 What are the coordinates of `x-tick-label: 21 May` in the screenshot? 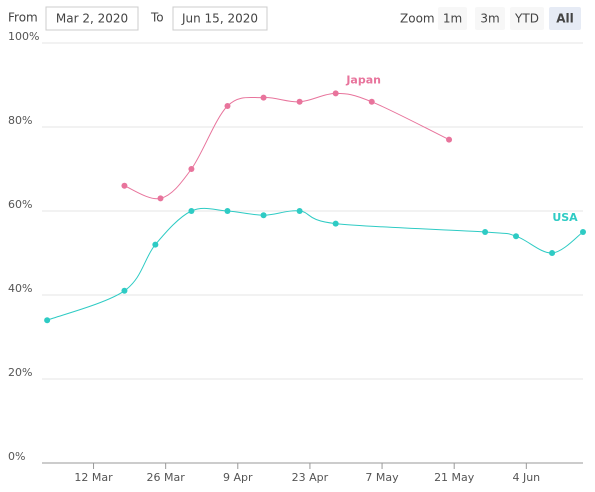 It's located at (454, 477).